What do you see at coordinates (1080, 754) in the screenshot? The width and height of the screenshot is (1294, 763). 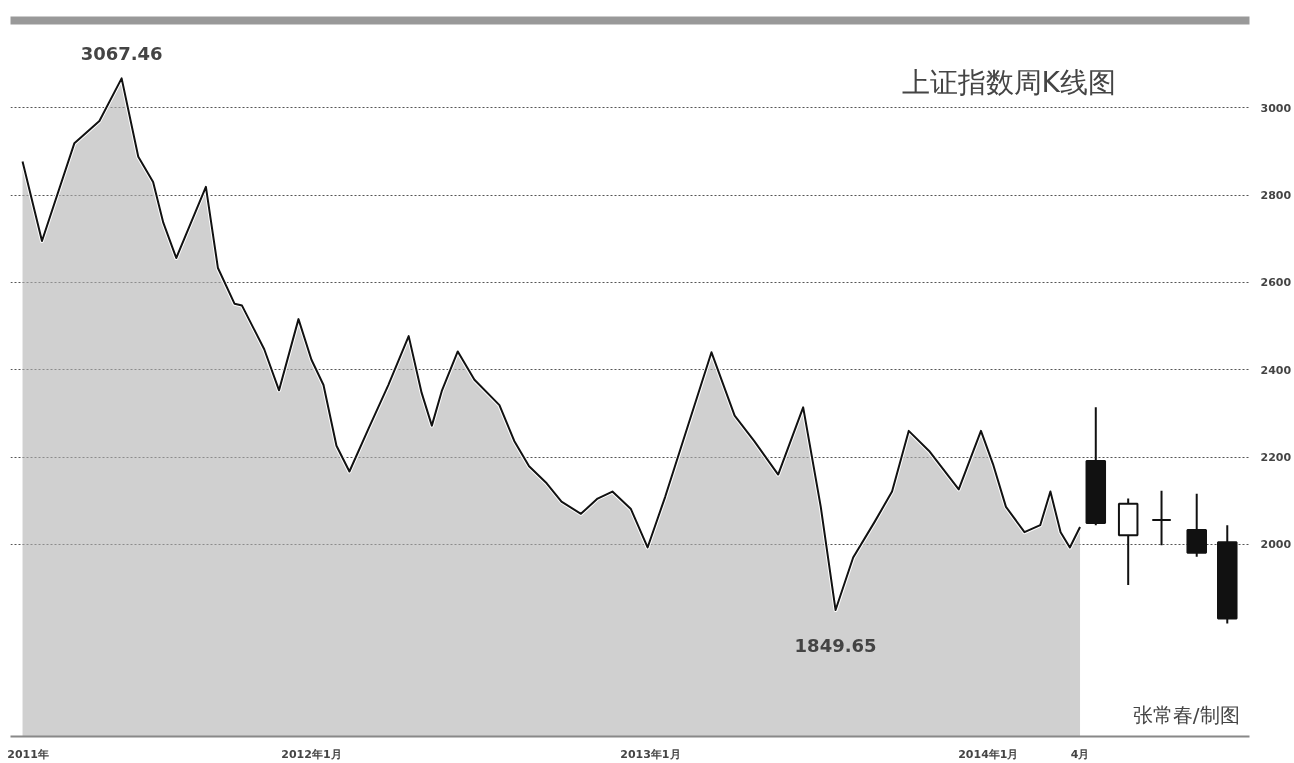 I see `x-tick-label: 4月` at bounding box center [1080, 754].